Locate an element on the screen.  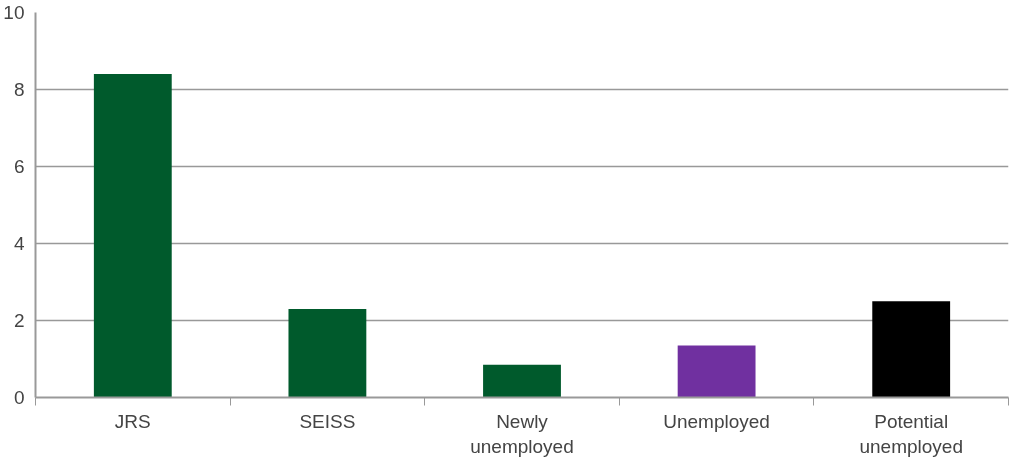
x-tick-label: Unemployed is located at coordinates (716, 421).